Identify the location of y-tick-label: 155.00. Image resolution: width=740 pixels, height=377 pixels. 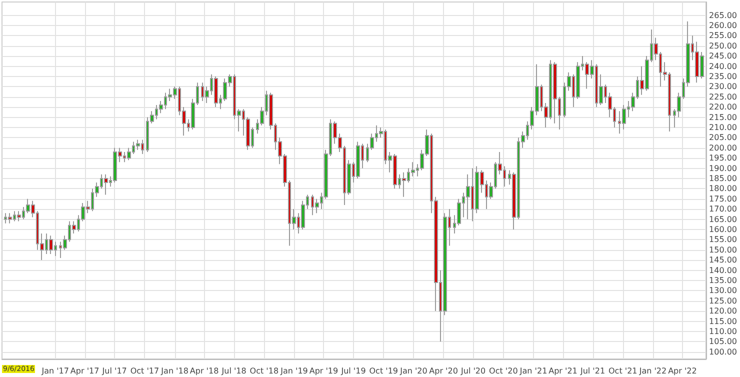
(723, 239).